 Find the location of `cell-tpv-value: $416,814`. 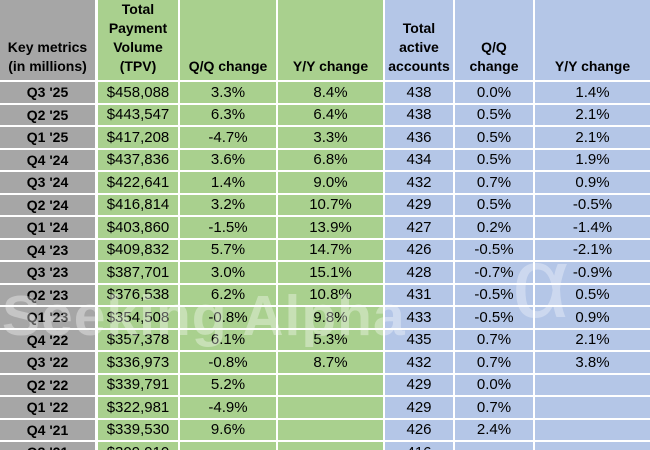

cell-tpv-value: $416,814 is located at coordinates (139, 205).